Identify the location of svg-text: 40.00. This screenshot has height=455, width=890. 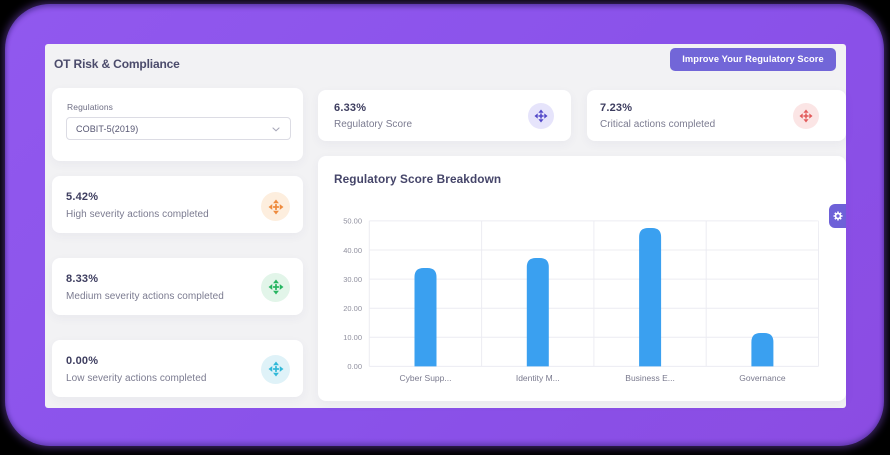
(352, 250).